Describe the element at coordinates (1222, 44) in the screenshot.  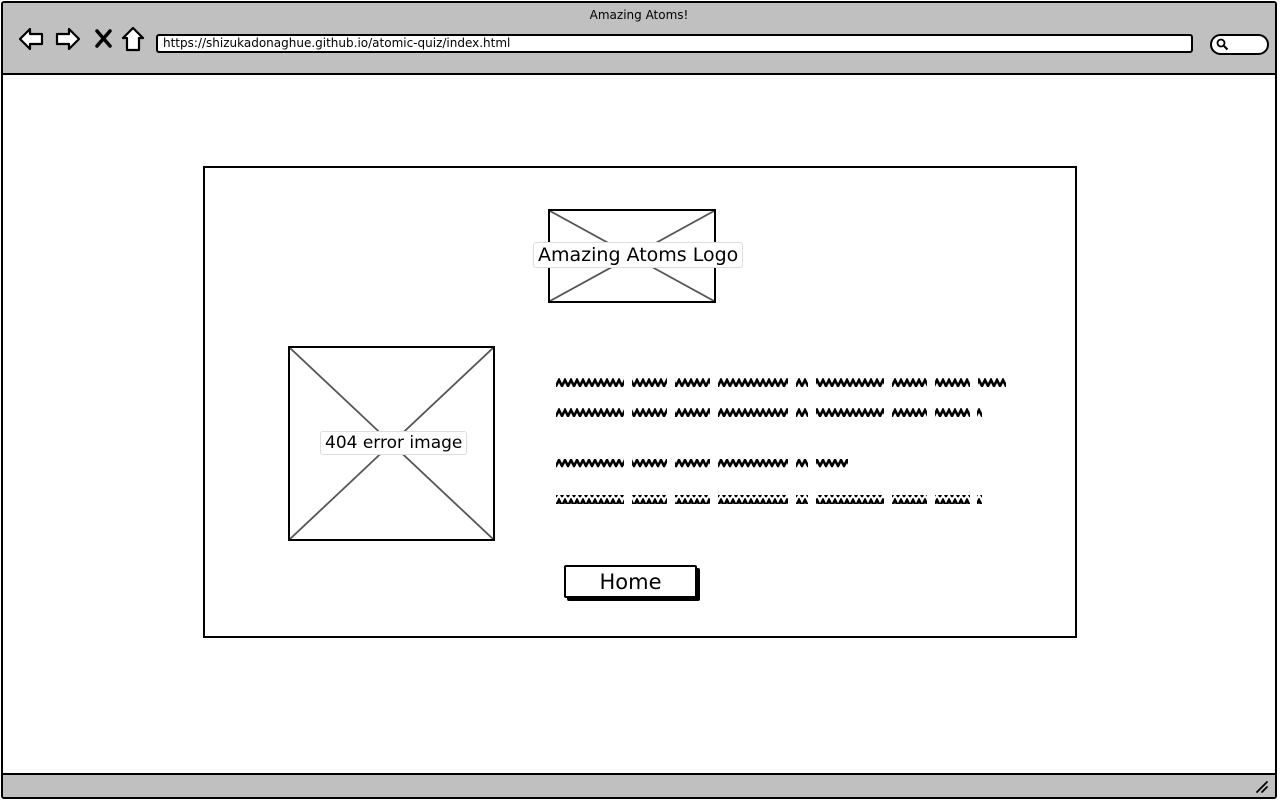
I see `search-icon` at that location.